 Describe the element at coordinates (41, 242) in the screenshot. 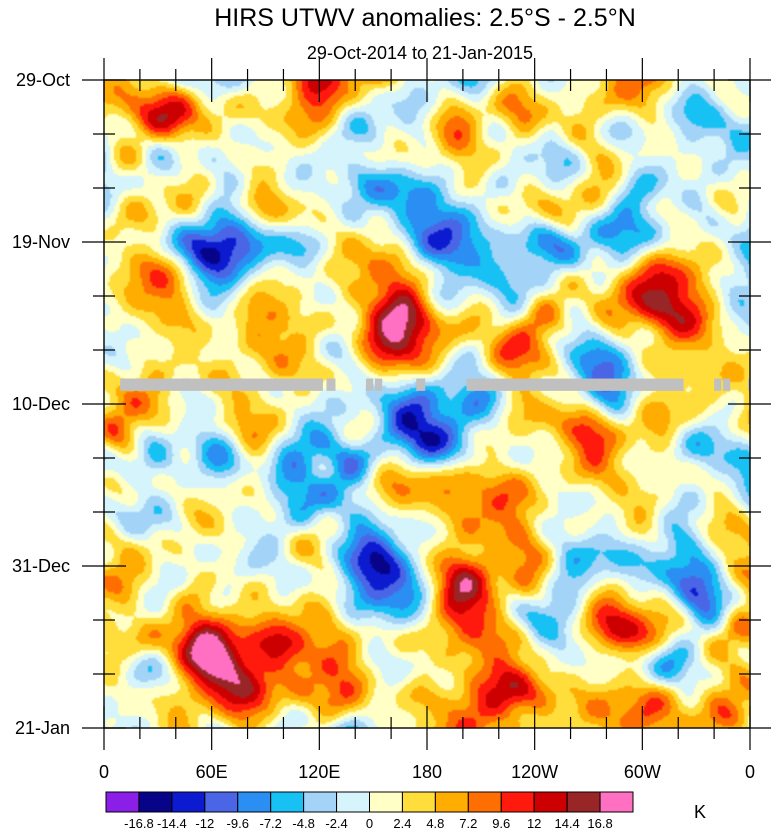

I see `y-tick-label: 19-Nov` at that location.